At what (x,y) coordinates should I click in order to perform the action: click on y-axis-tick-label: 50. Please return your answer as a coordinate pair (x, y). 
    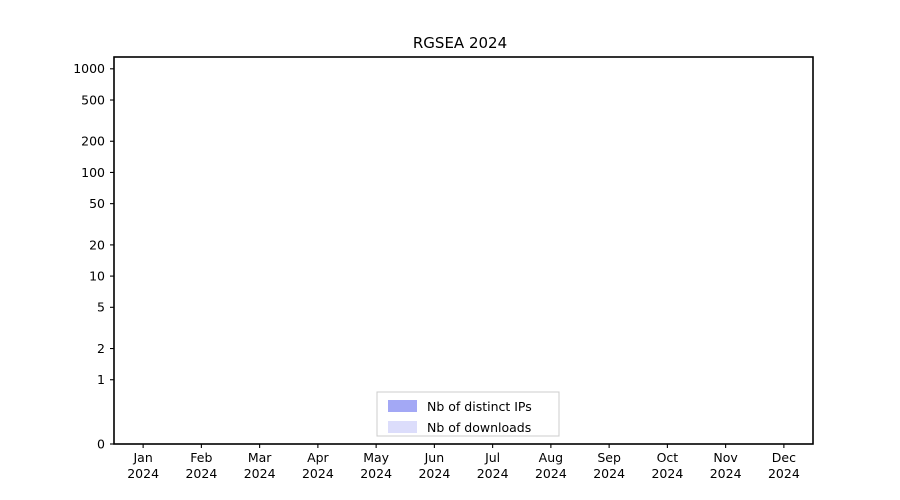
    Looking at the image, I should click on (97, 203).